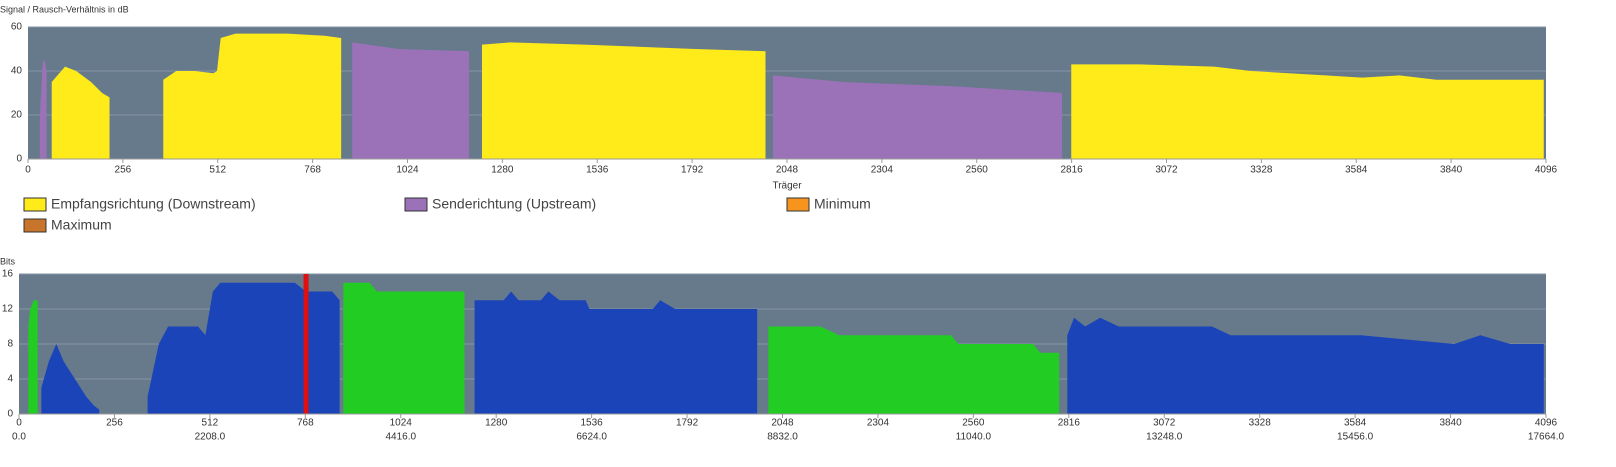 The height and width of the screenshot is (467, 1616). I want to click on frequency-tick-label: 2208.0, so click(210, 437).